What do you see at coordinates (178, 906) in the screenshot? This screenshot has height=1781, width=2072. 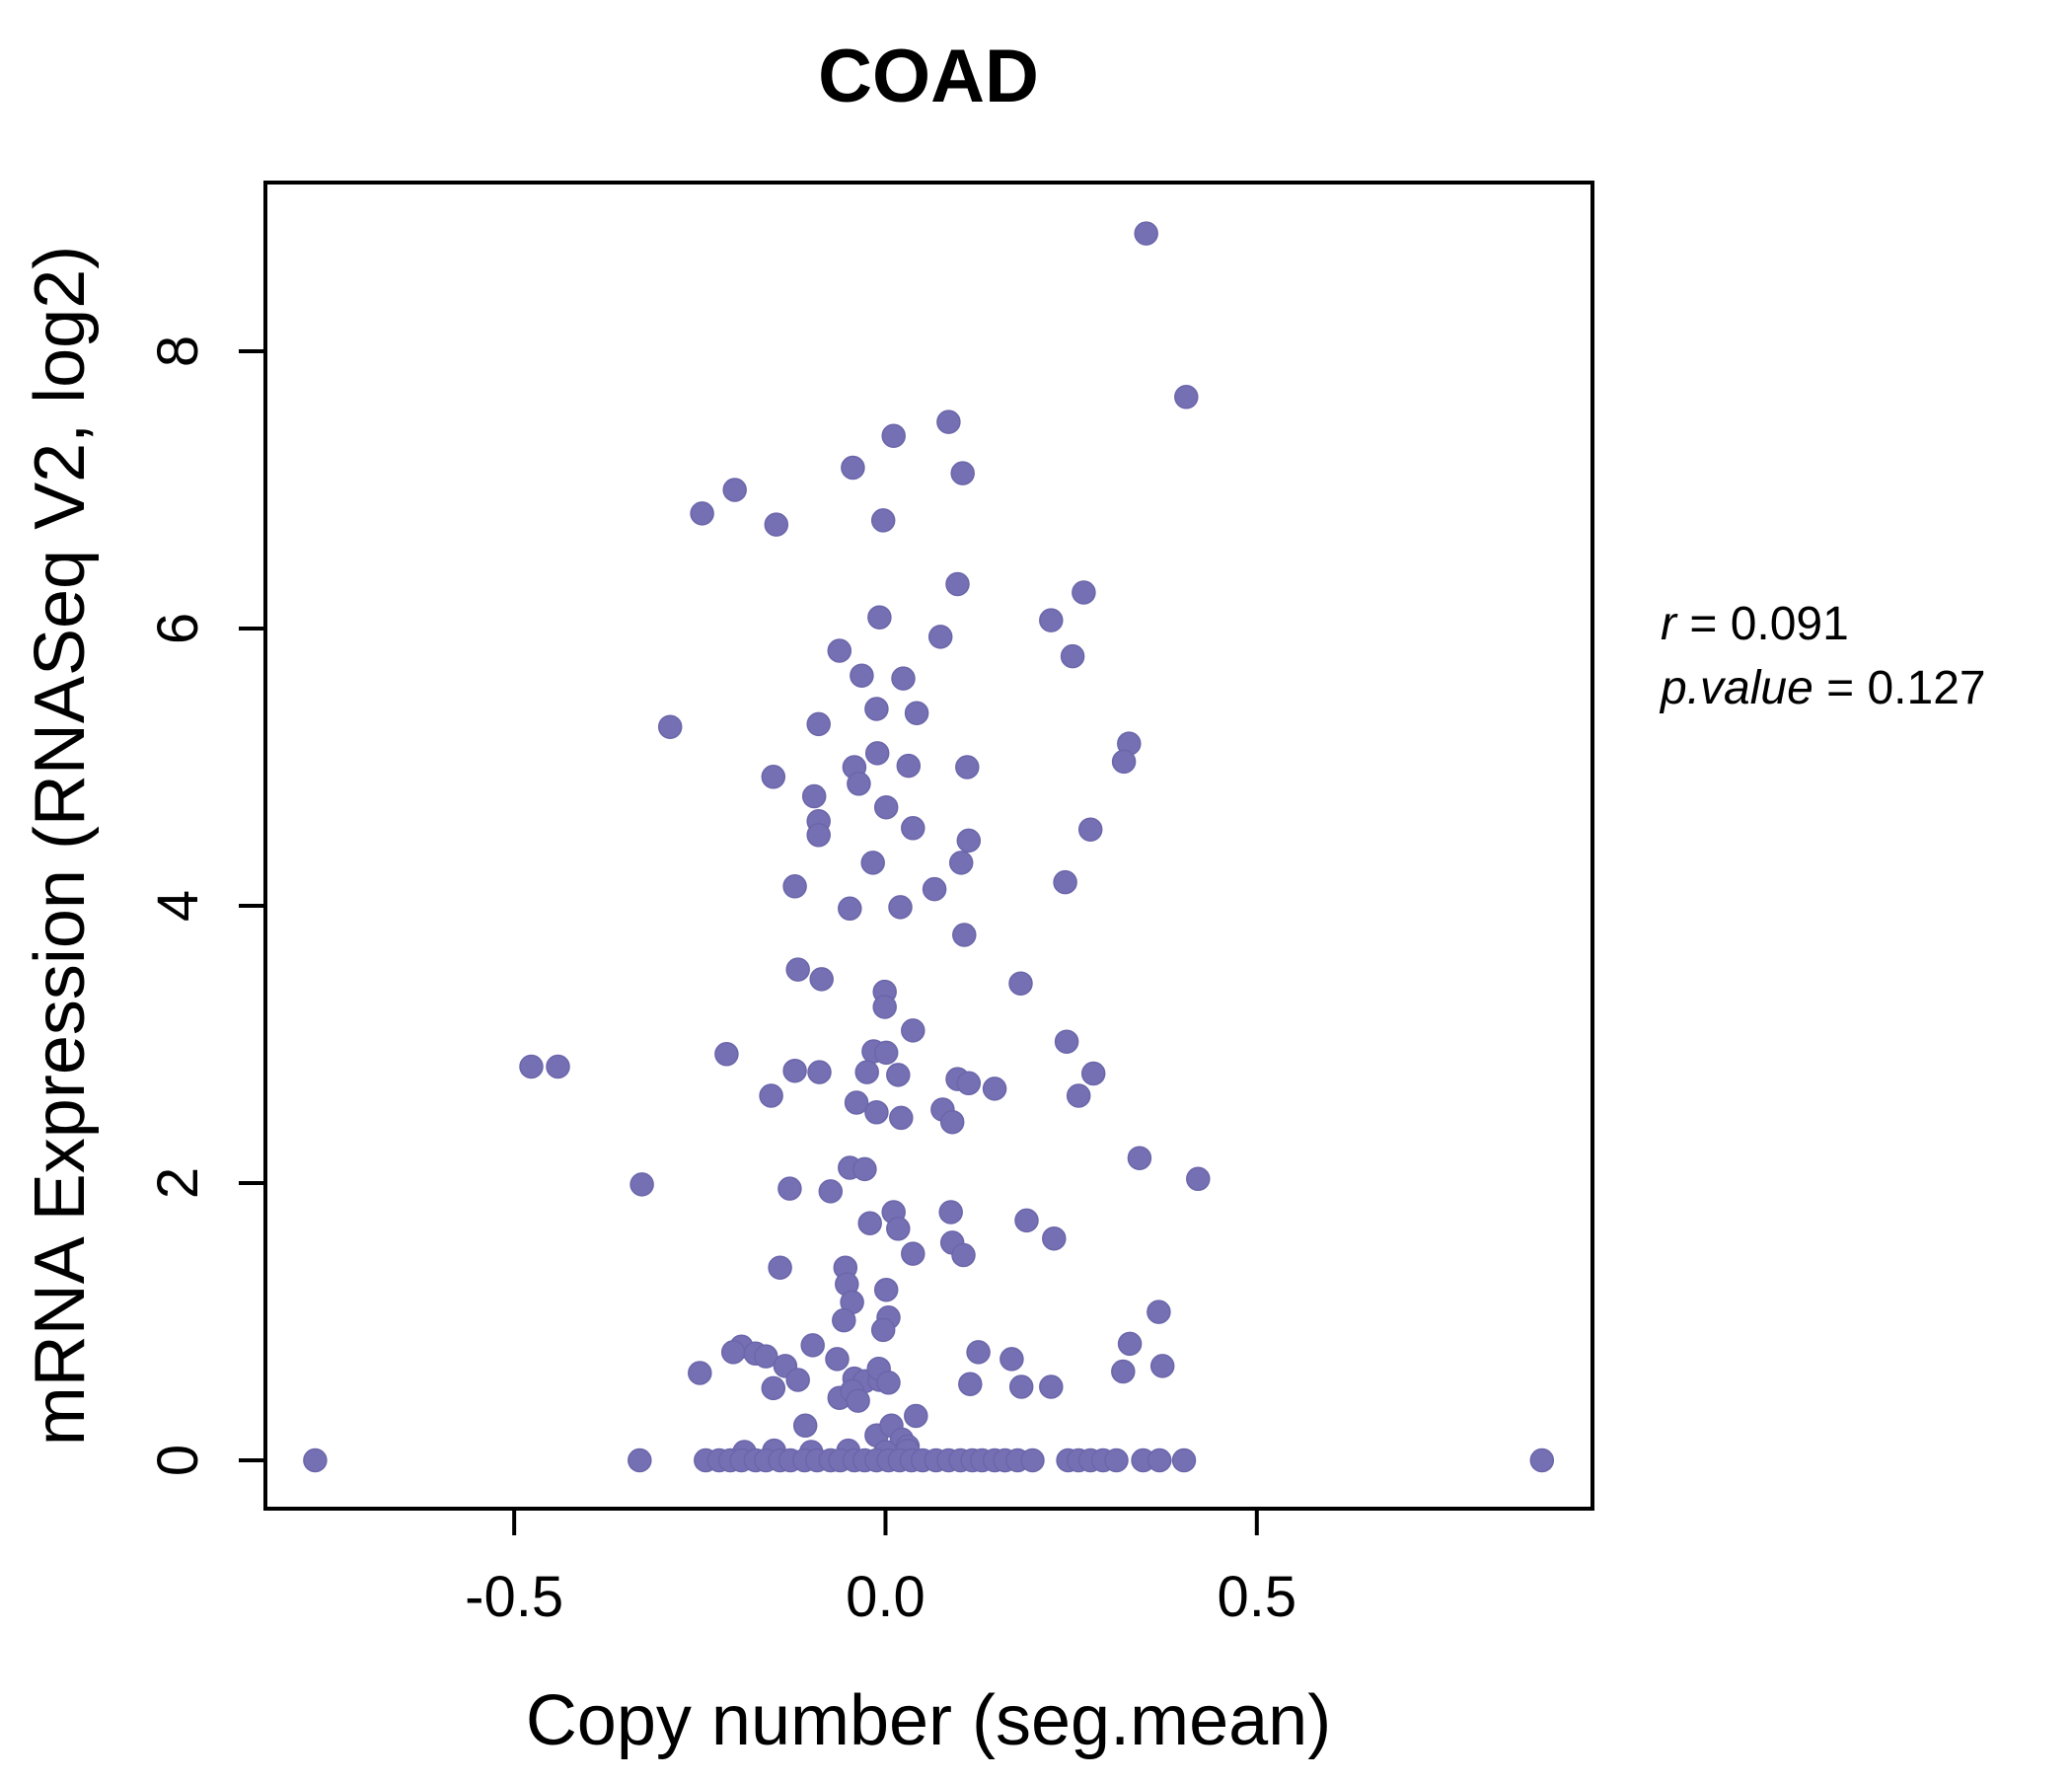 I see `y-tick-label: 4` at bounding box center [178, 906].